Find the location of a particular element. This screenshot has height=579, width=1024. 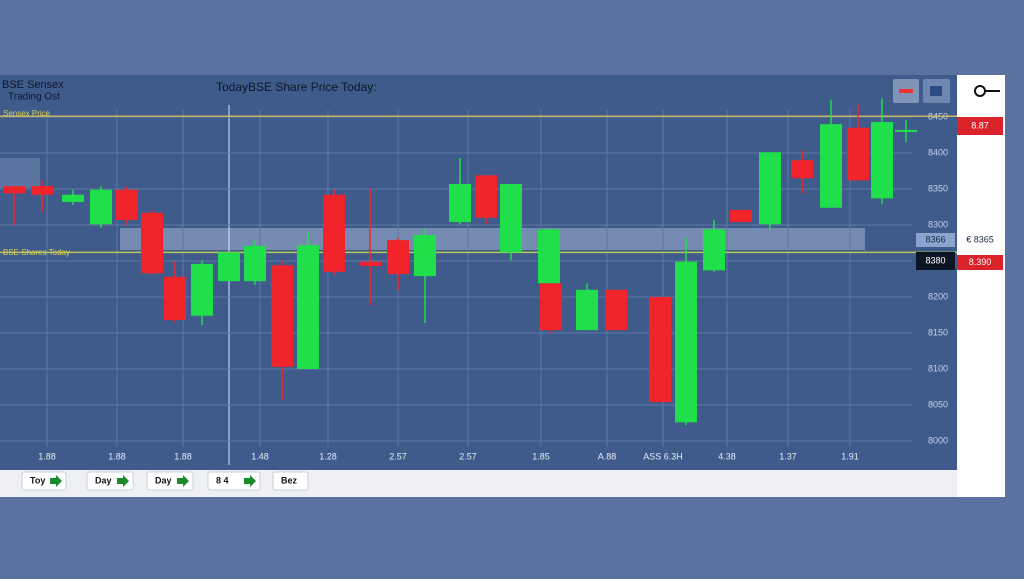

button-label: Toy is located at coordinates (37, 480).